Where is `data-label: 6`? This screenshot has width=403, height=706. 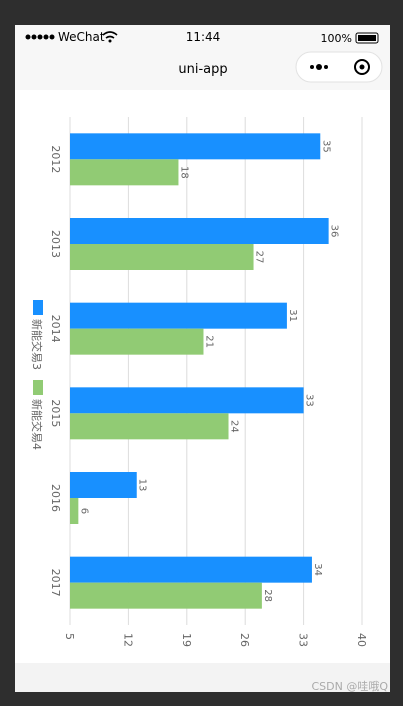
data-label: 6 is located at coordinates (83, 511).